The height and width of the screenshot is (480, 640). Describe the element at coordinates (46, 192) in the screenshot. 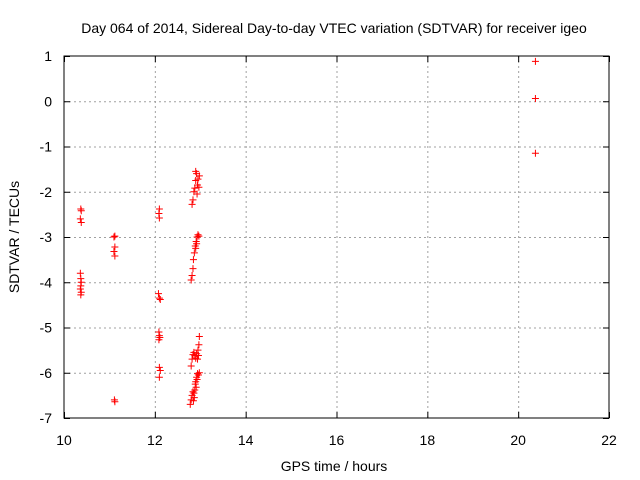

I see `y-tick-label: -2` at that location.